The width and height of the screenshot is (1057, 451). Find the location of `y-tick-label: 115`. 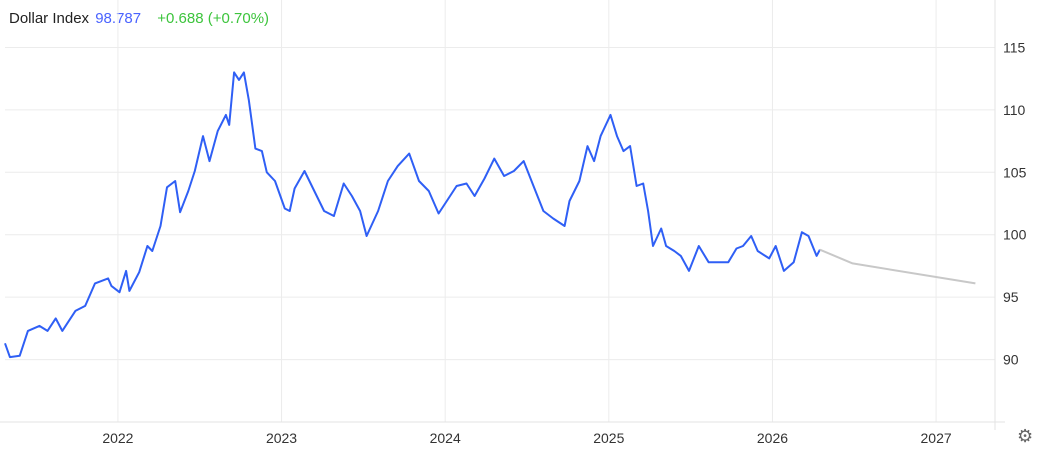

y-tick-label: 115 is located at coordinates (1014, 47).